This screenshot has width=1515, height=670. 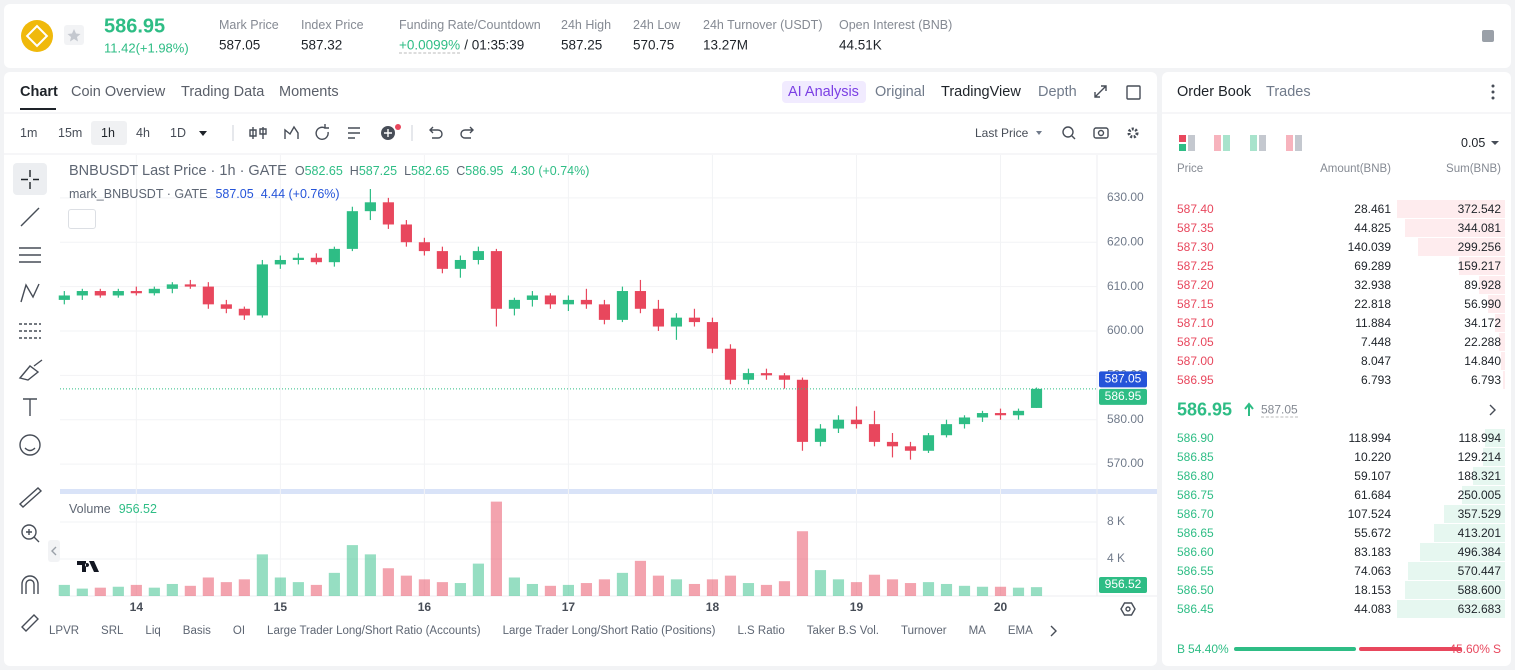 What do you see at coordinates (1195, 342) in the screenshot?
I see `order-price: 587.05` at bounding box center [1195, 342].